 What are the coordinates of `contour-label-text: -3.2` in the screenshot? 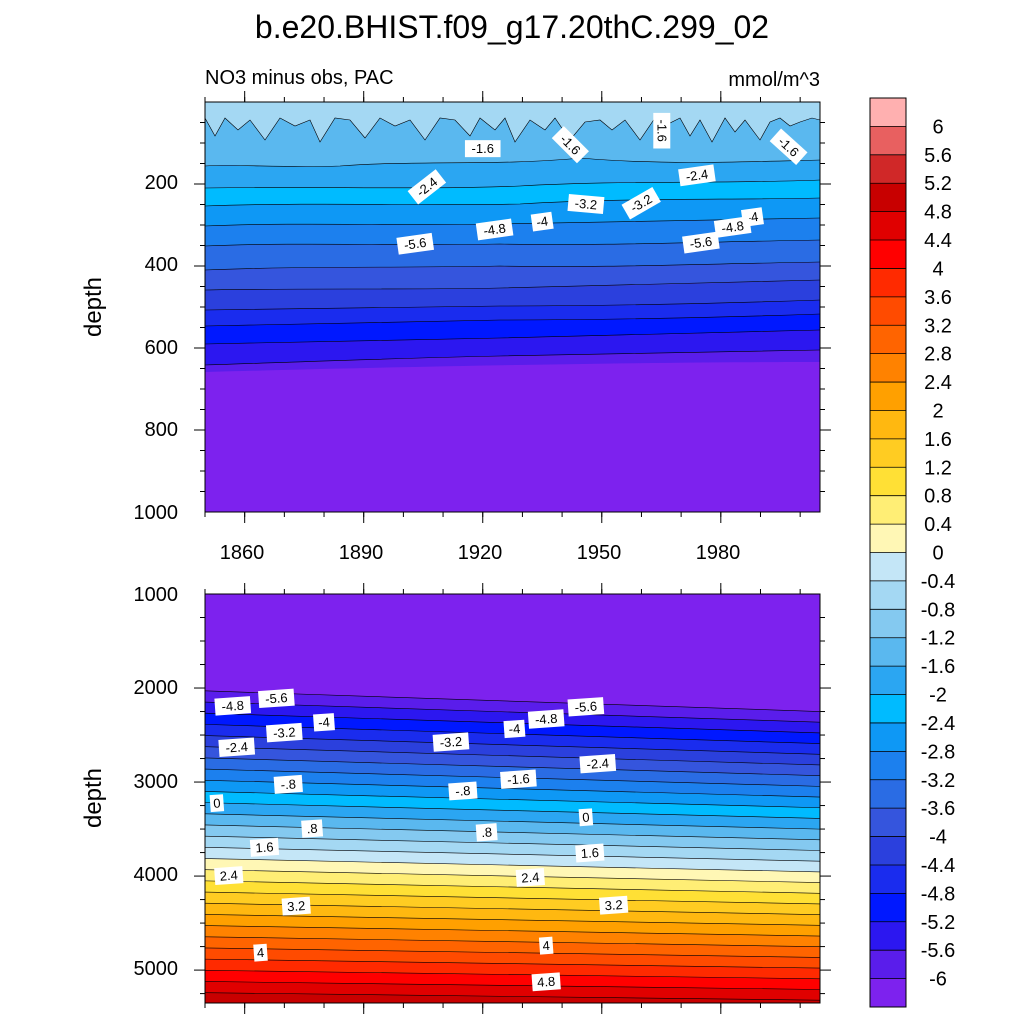 It's located at (586, 204).